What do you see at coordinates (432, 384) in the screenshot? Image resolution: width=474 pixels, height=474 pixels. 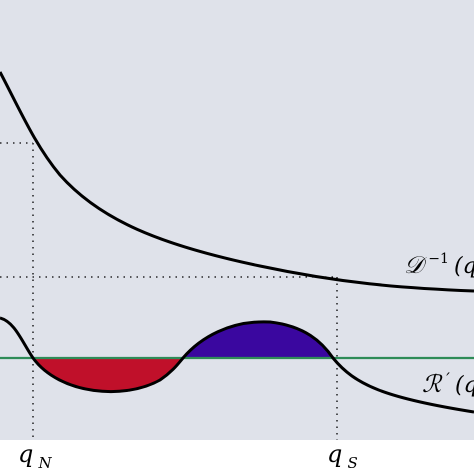 I see `r-prime-symbol: ℛ` at bounding box center [432, 384].